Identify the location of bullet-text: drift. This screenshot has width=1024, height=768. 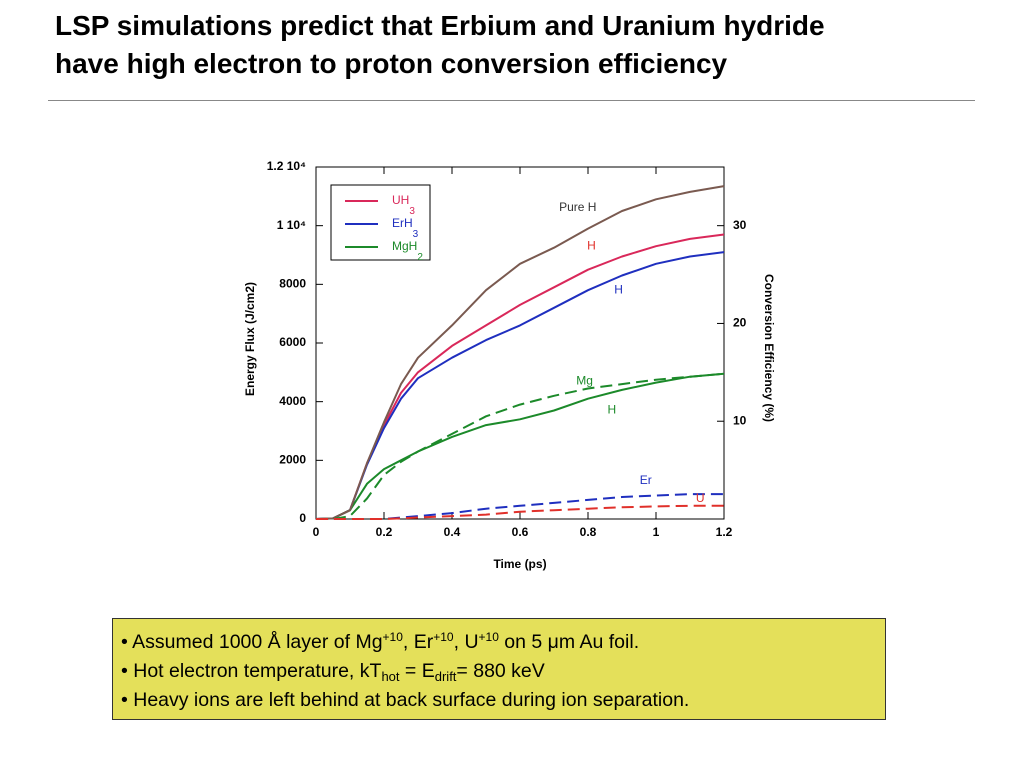
(445, 676).